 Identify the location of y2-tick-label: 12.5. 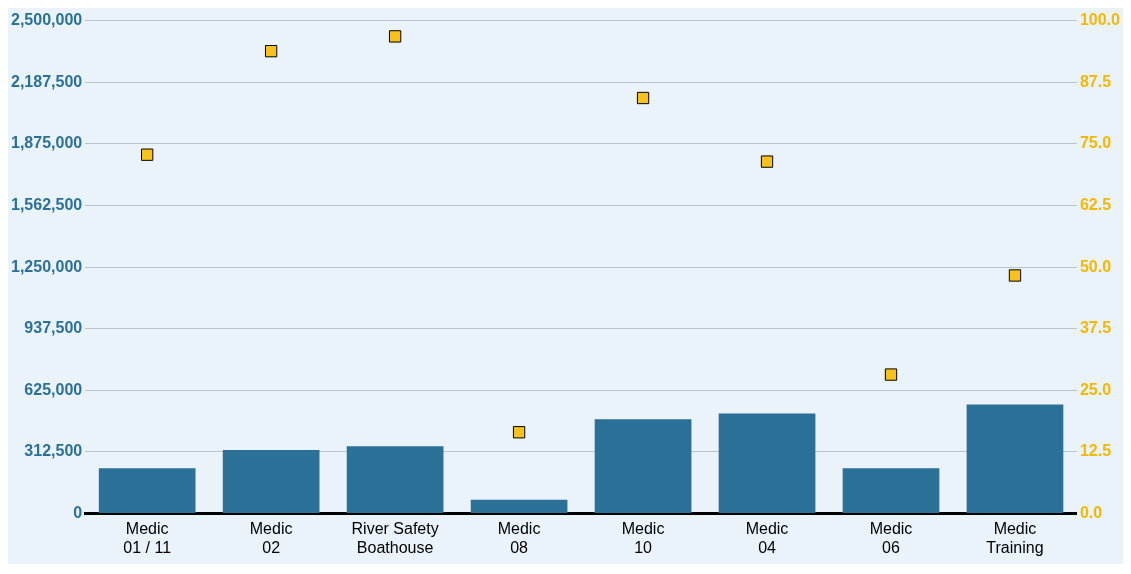
(1095, 451).